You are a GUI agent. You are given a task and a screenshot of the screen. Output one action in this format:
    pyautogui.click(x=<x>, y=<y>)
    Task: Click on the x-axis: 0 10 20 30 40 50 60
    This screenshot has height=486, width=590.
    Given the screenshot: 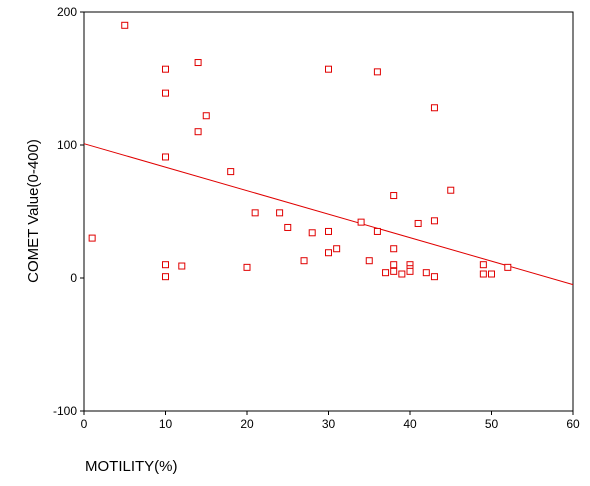 What is the action you would take?
    pyautogui.click(x=330, y=421)
    